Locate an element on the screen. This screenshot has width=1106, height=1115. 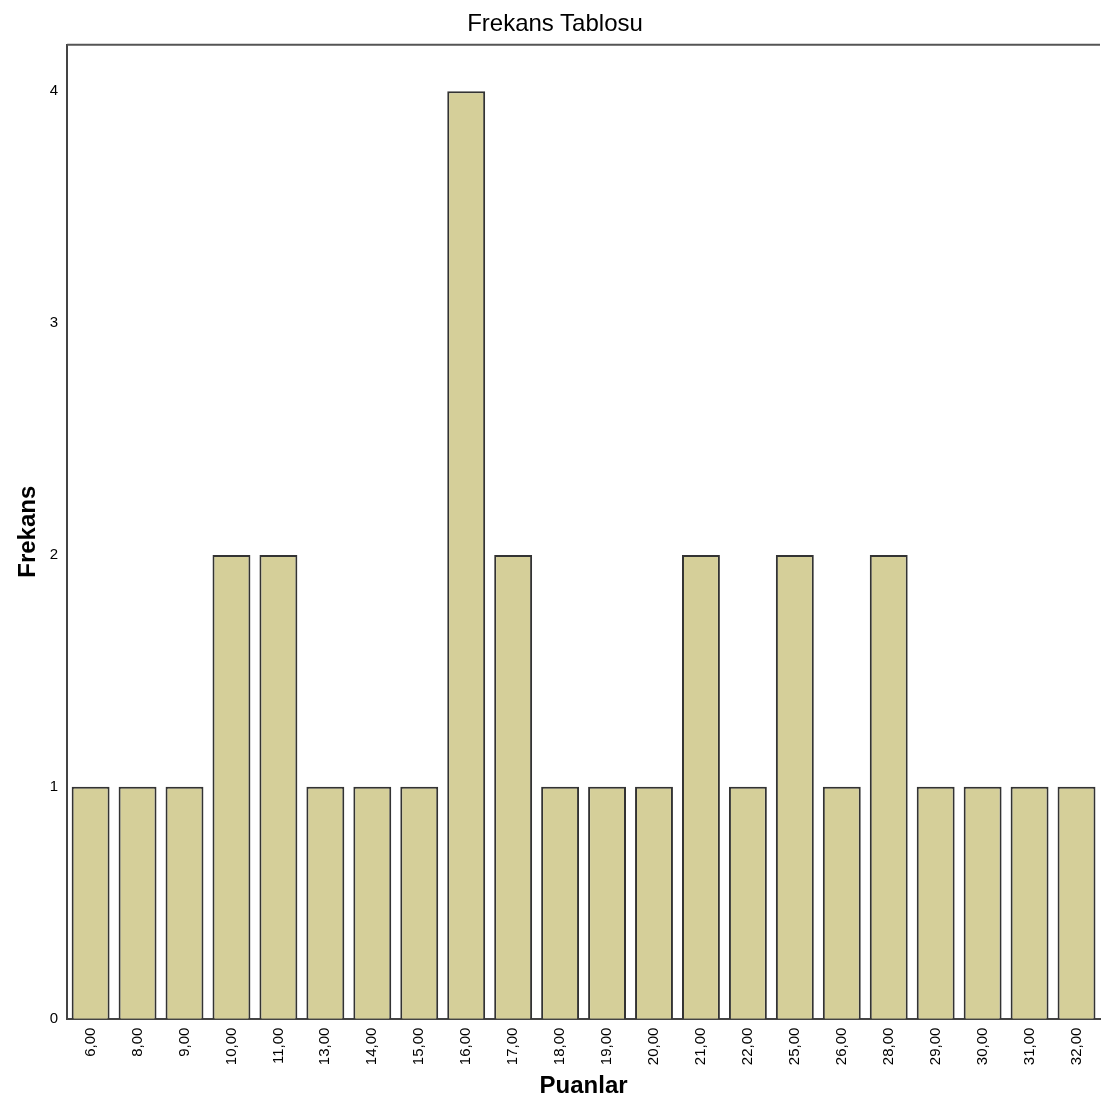
x-tick-label: 11,00 is located at coordinates (277, 1046).